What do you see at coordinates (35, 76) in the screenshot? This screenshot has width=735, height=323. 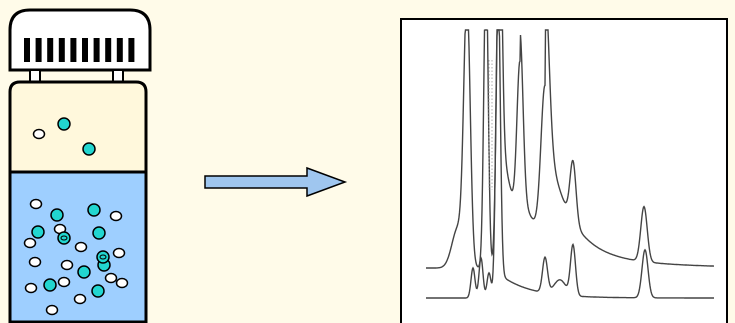 I see `vial-neck-left` at bounding box center [35, 76].